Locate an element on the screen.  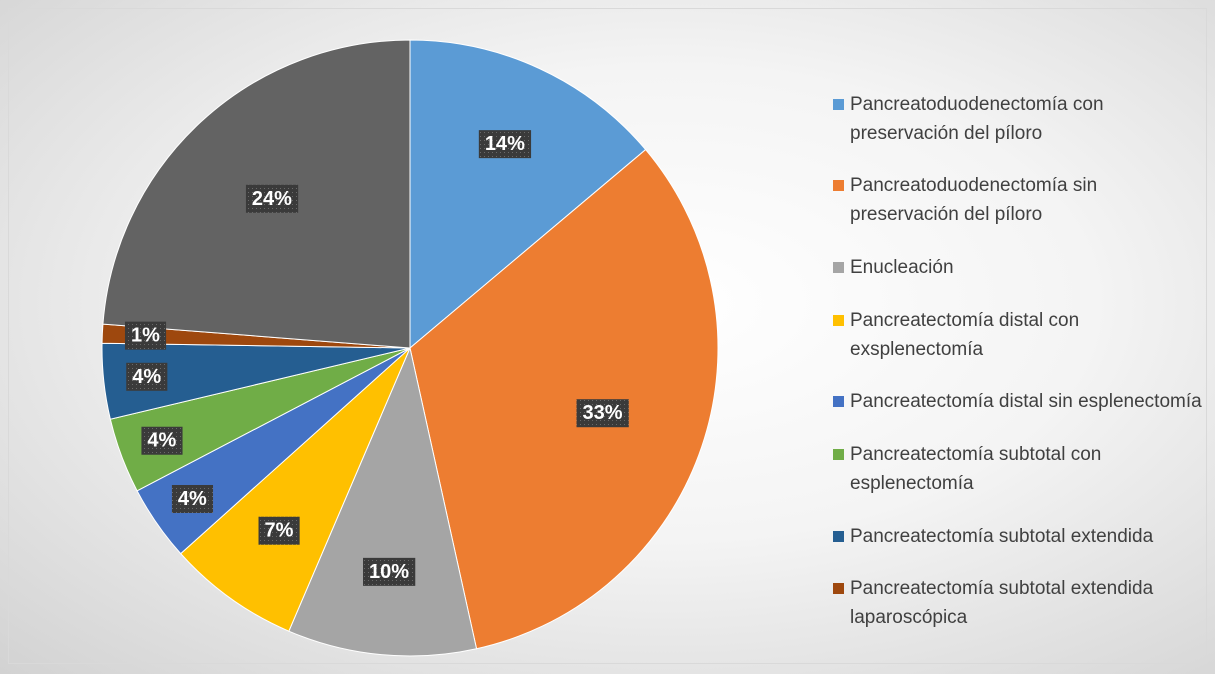
data-label: 14% is located at coordinates (505, 144).